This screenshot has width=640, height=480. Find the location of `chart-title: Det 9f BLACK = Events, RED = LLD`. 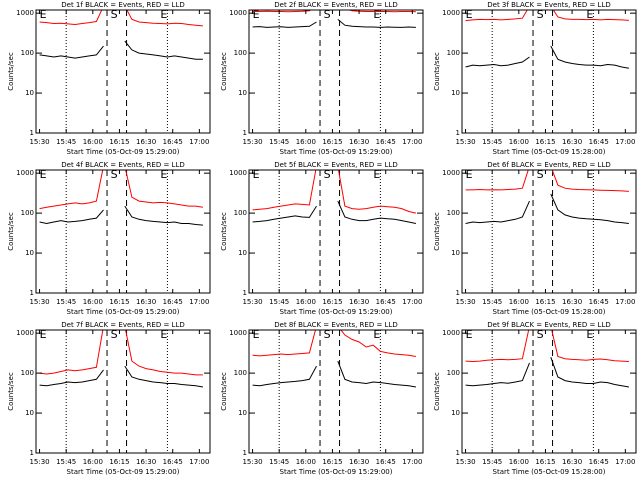

chart-title: Det 9f BLACK = Events, RED = LLD is located at coordinates (548, 325).